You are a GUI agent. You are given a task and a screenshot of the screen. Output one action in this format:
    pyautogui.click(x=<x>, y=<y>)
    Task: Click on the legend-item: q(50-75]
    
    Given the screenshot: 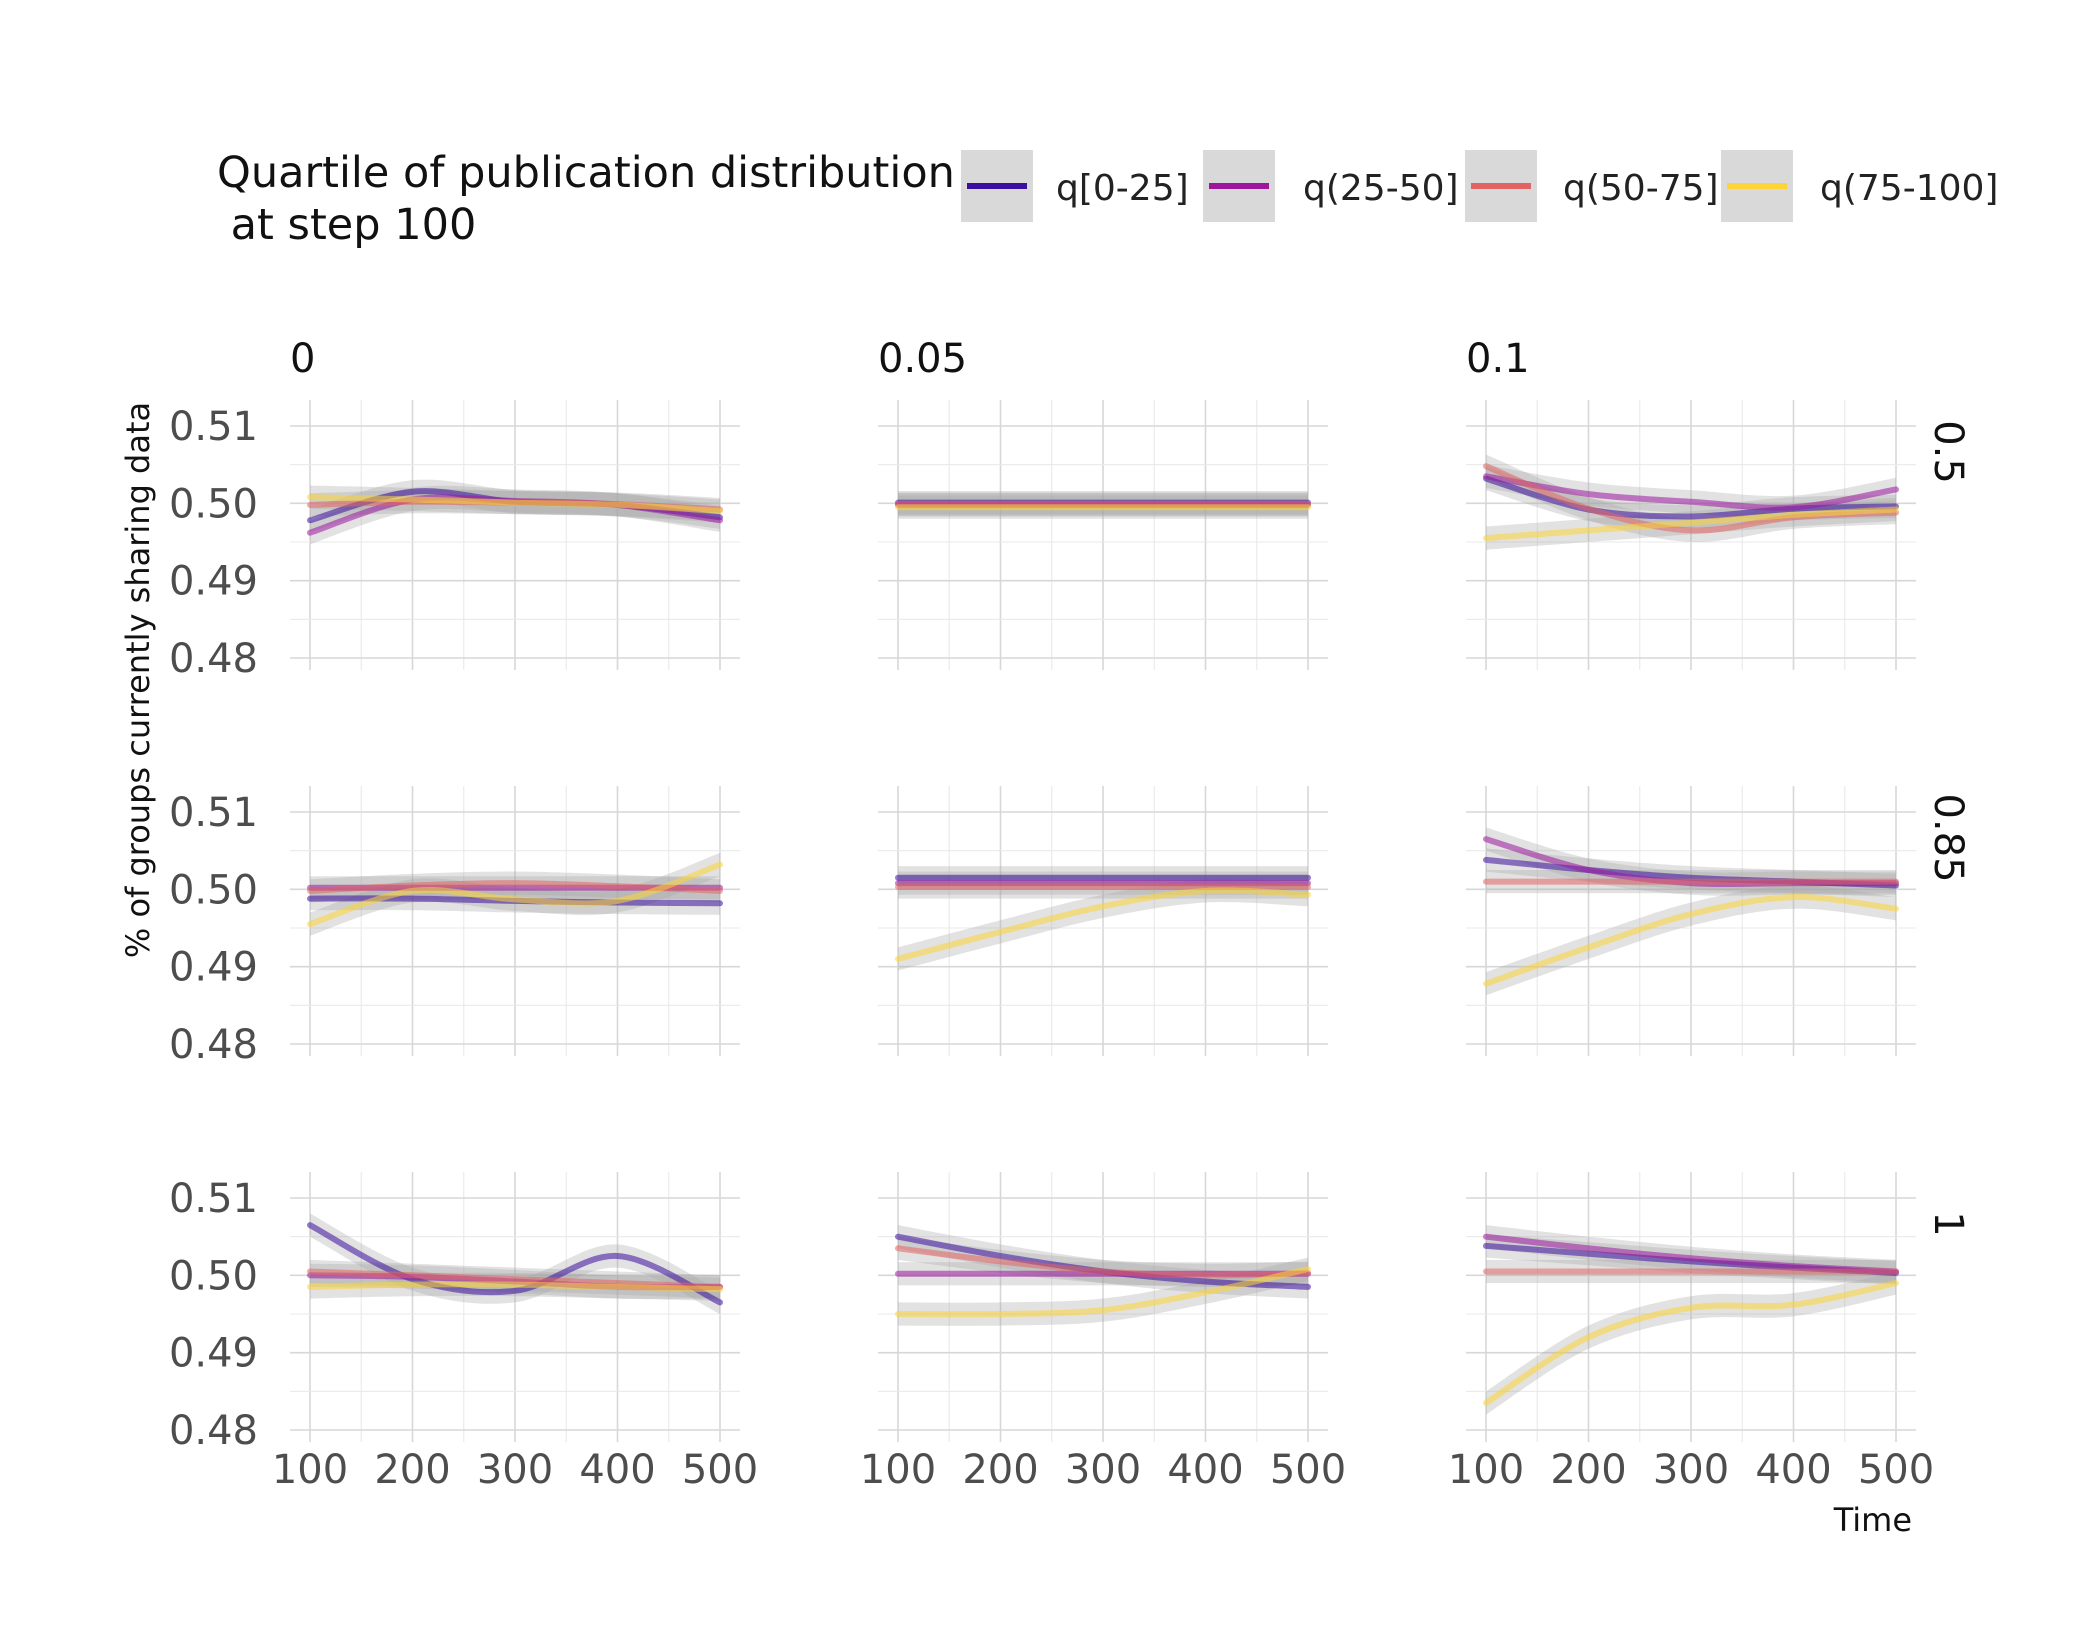 What is the action you would take?
    pyautogui.click(x=1592, y=186)
    